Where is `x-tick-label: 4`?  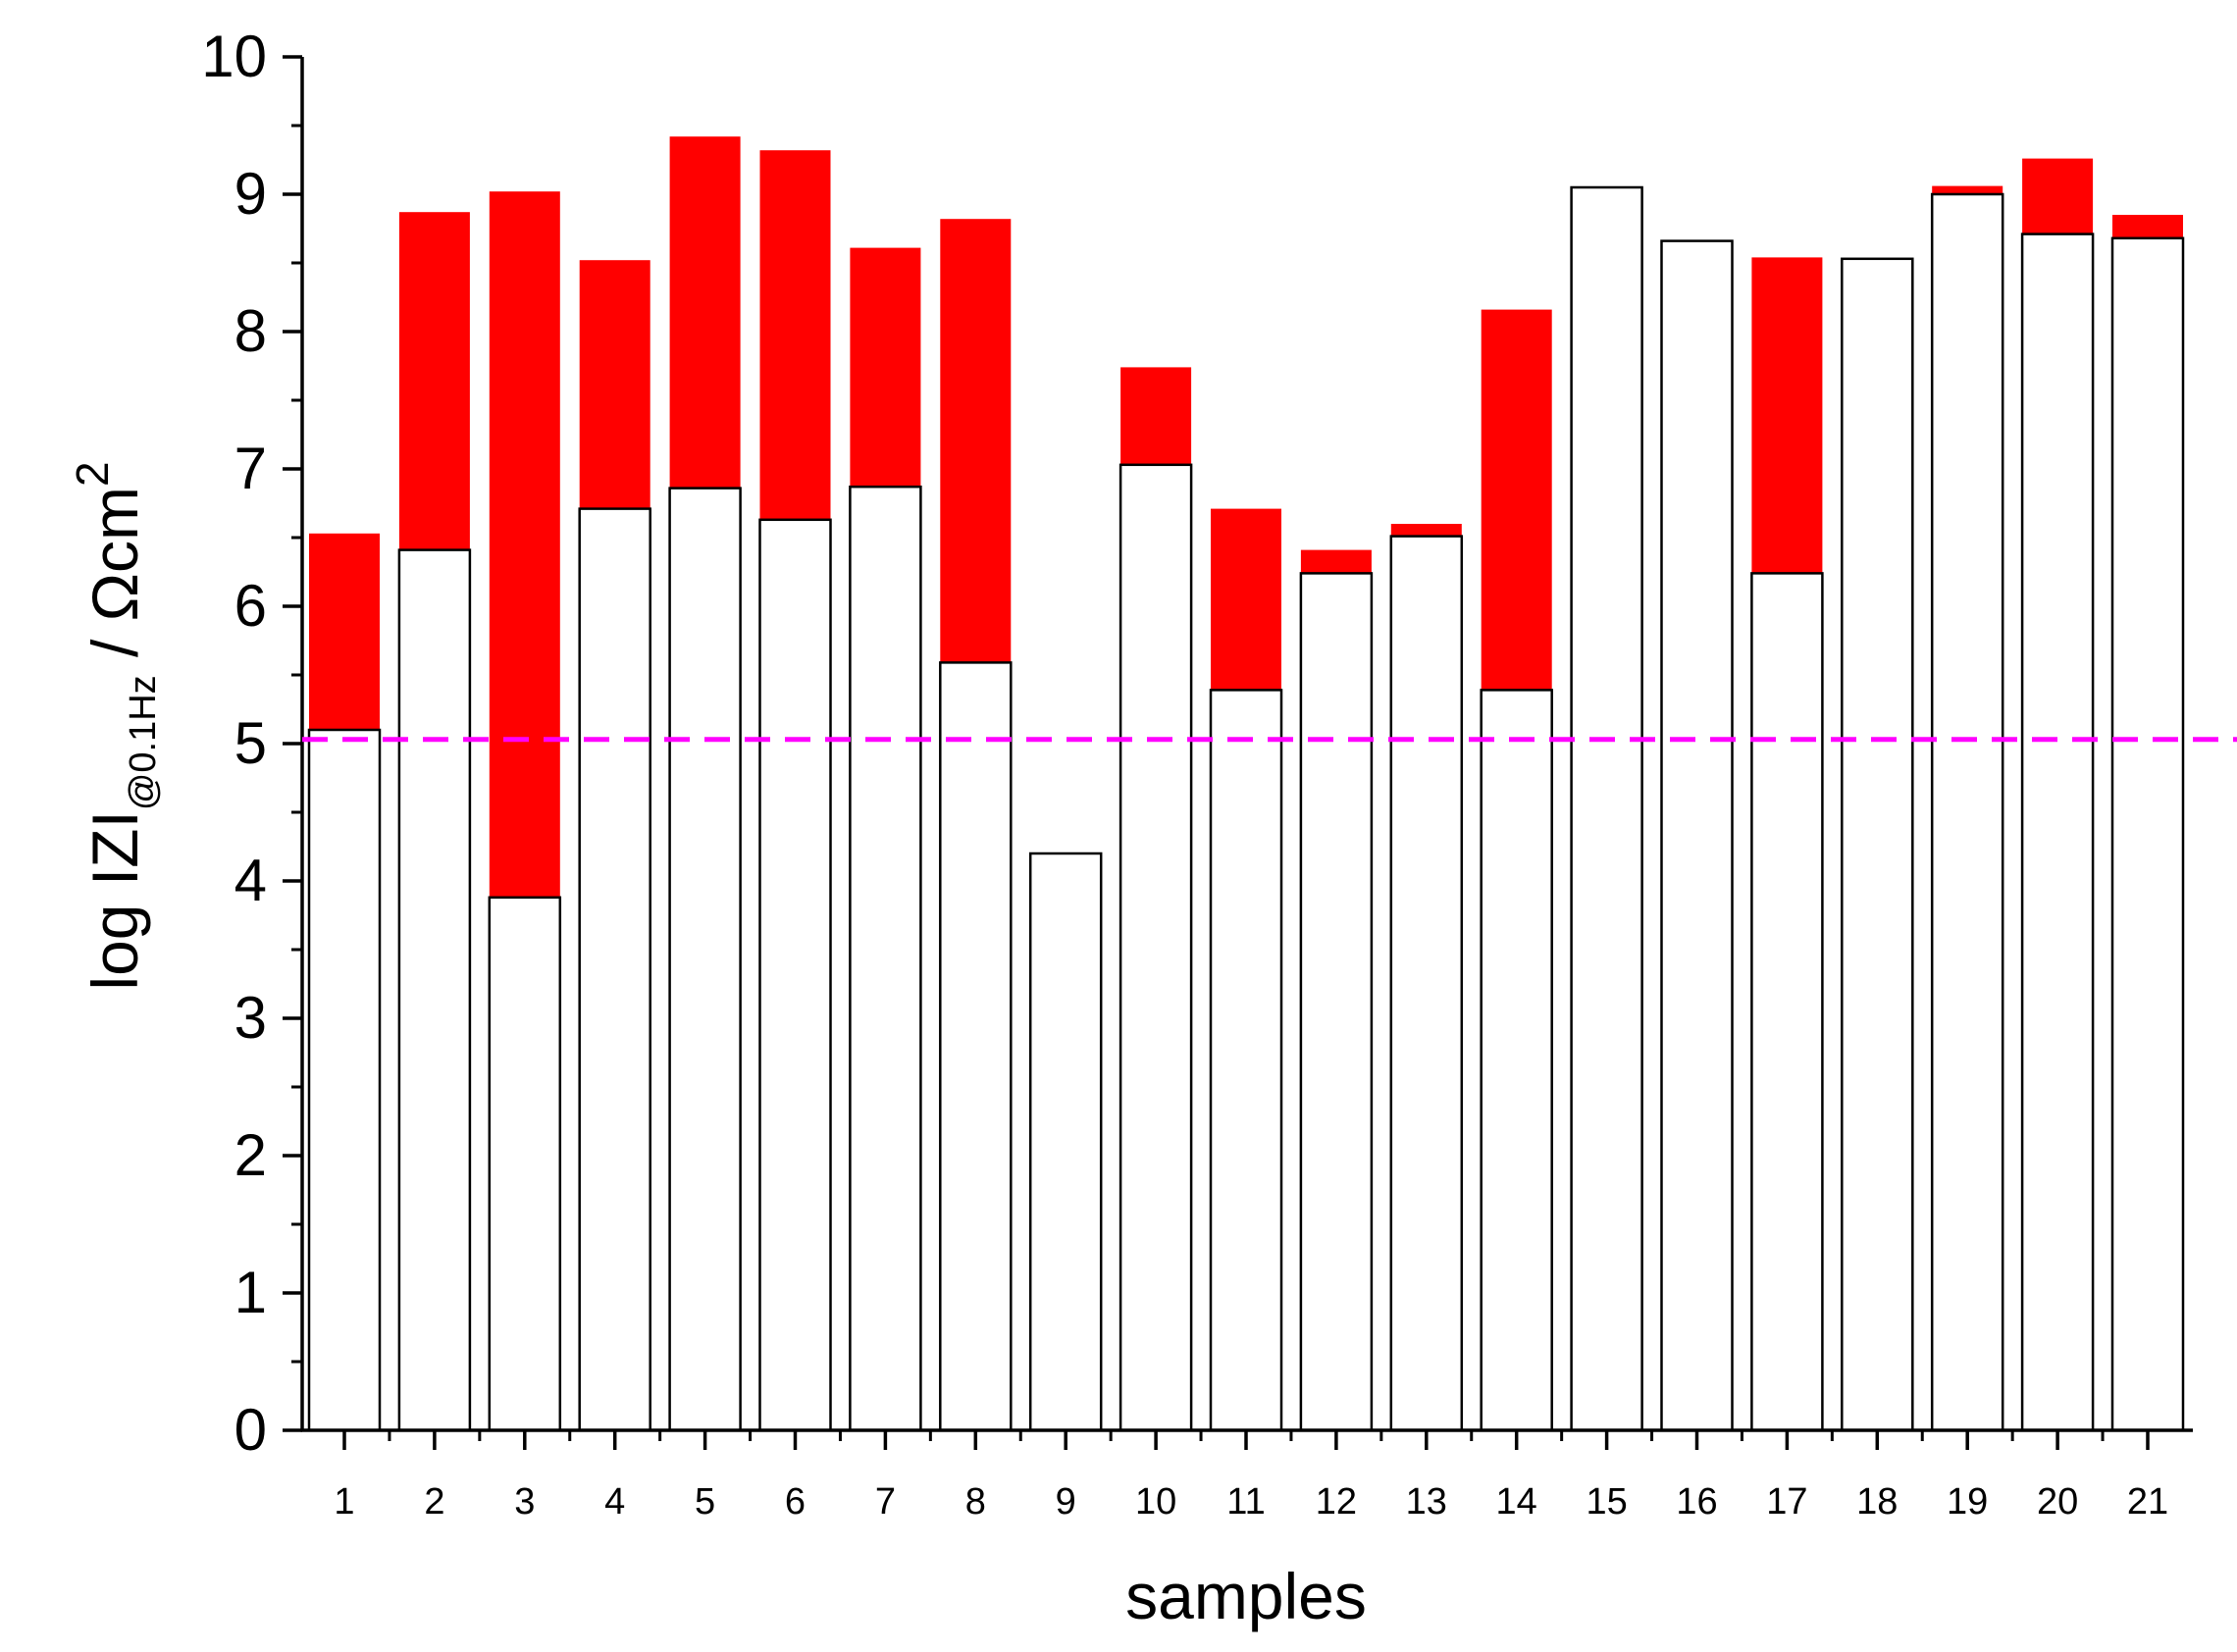 x-tick-label: 4 is located at coordinates (614, 1502).